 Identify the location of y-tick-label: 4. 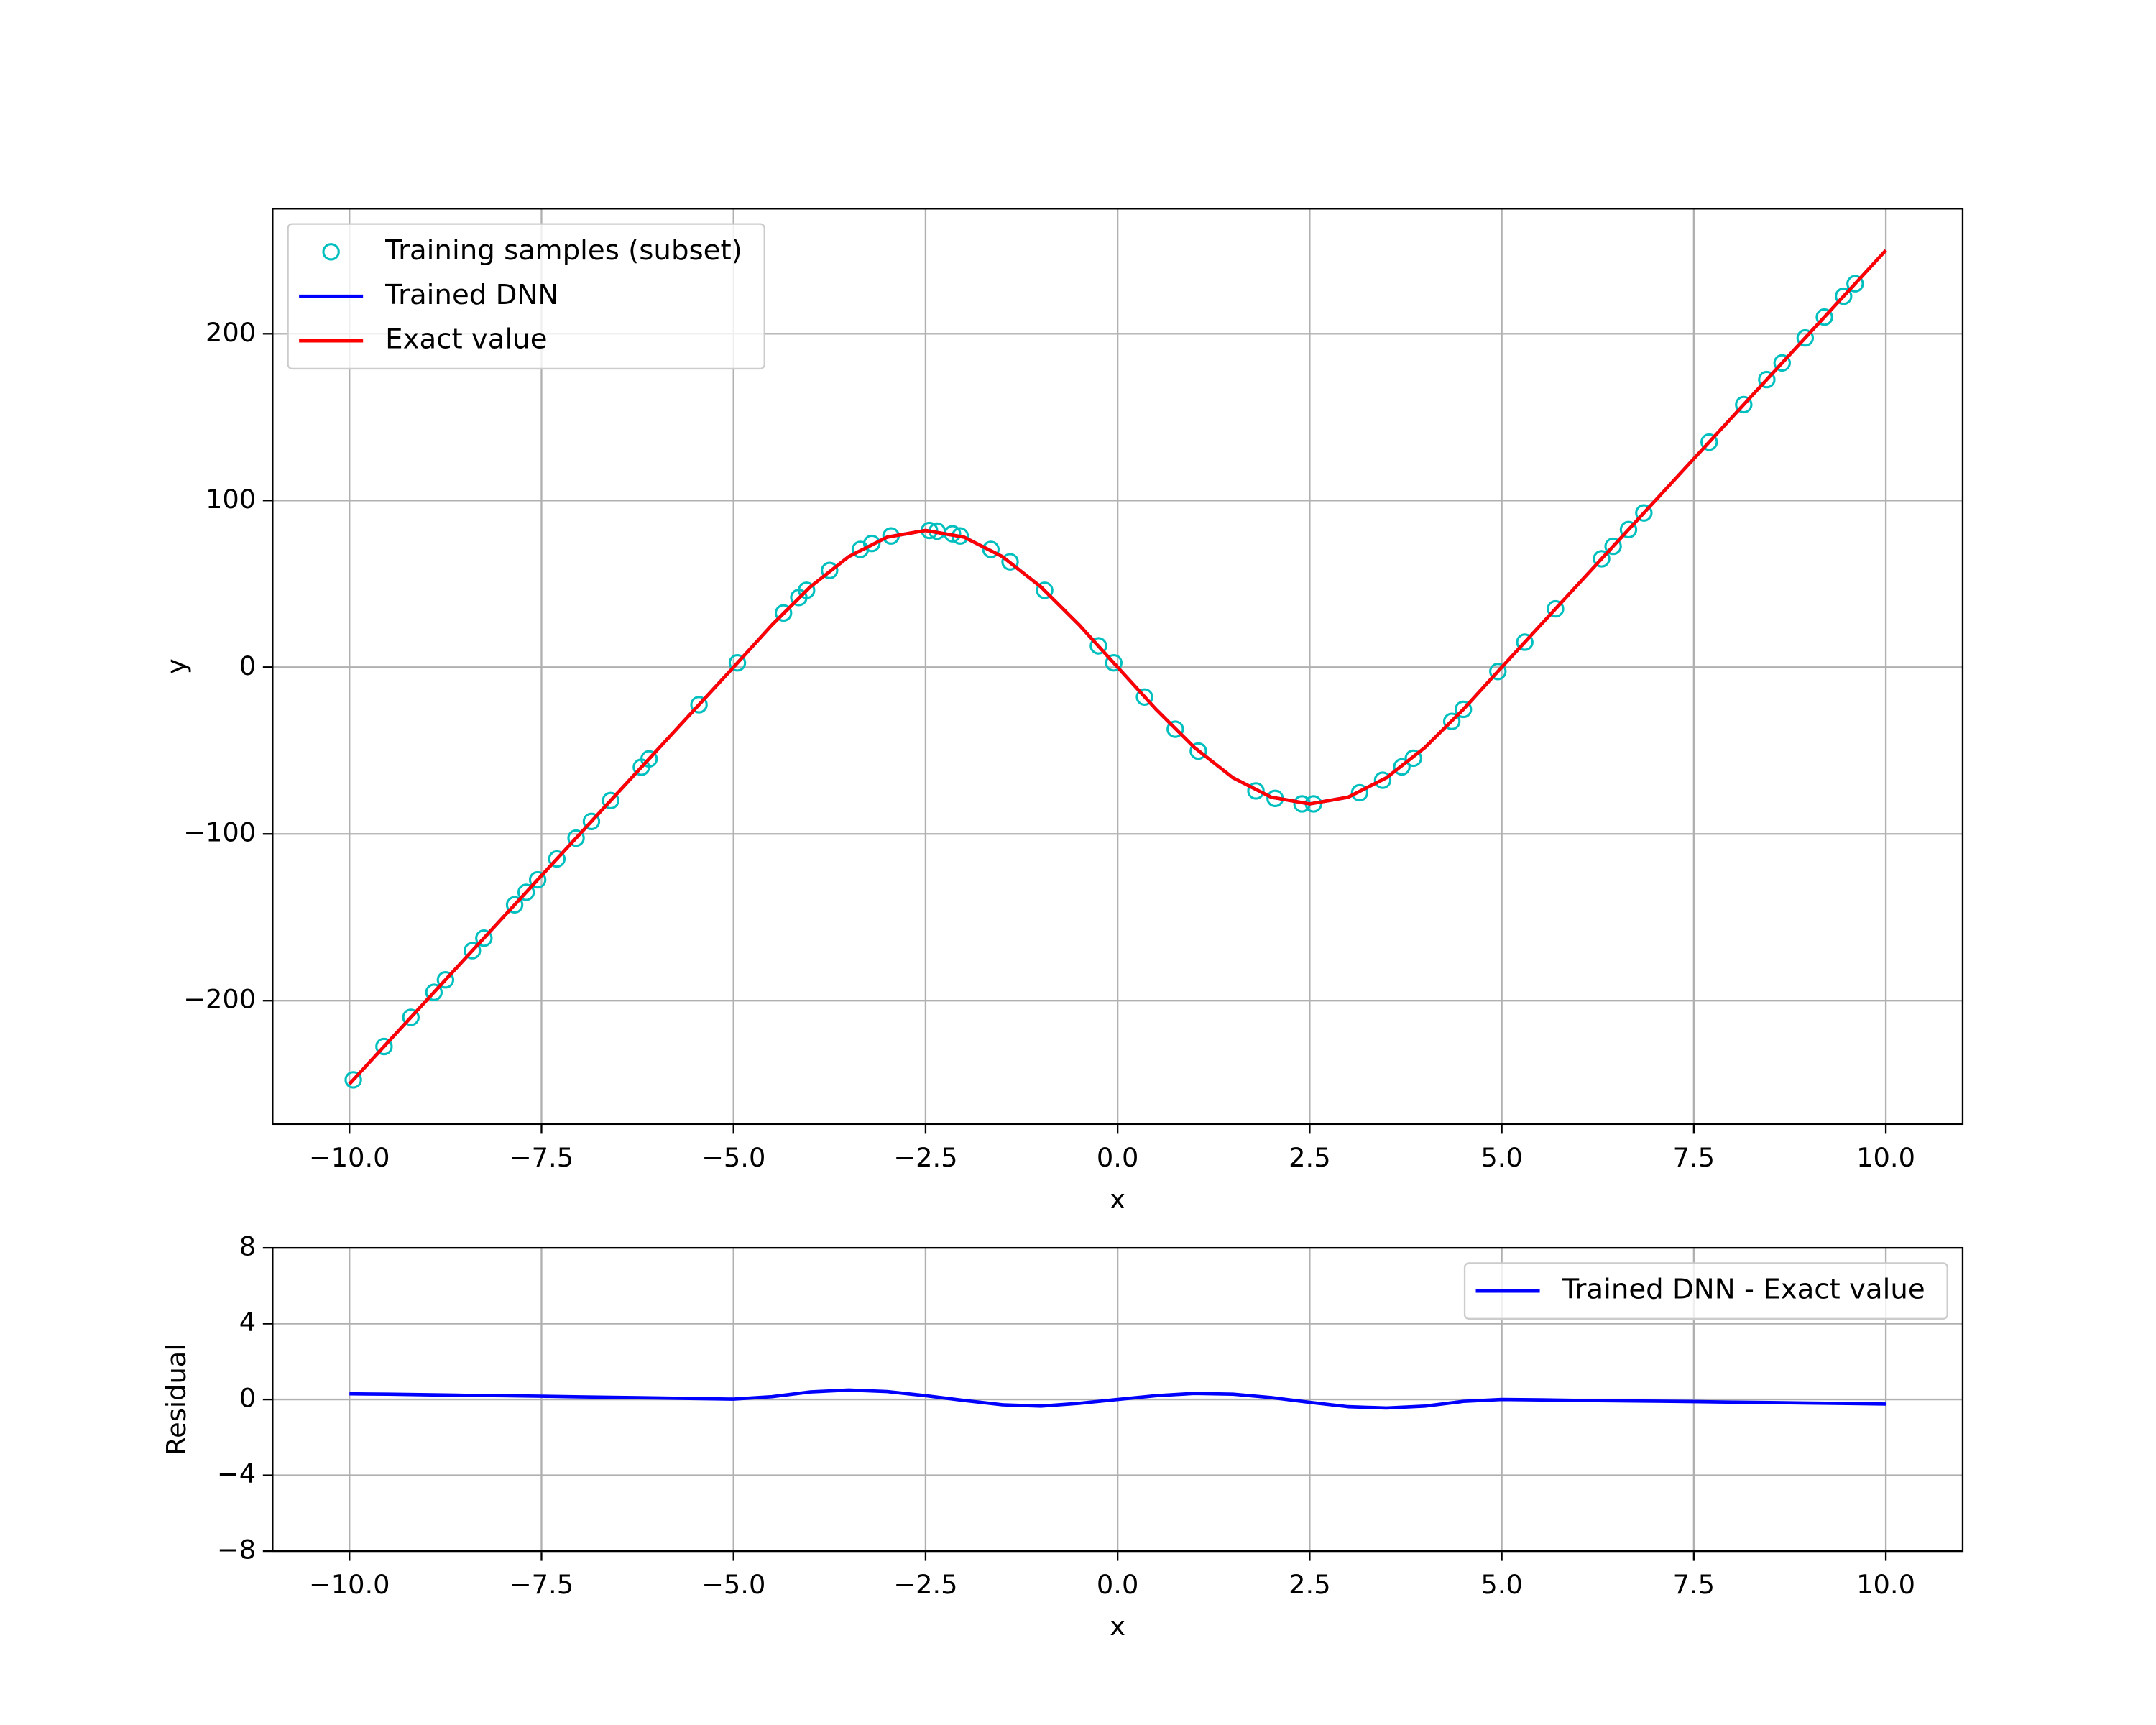
(248, 1322).